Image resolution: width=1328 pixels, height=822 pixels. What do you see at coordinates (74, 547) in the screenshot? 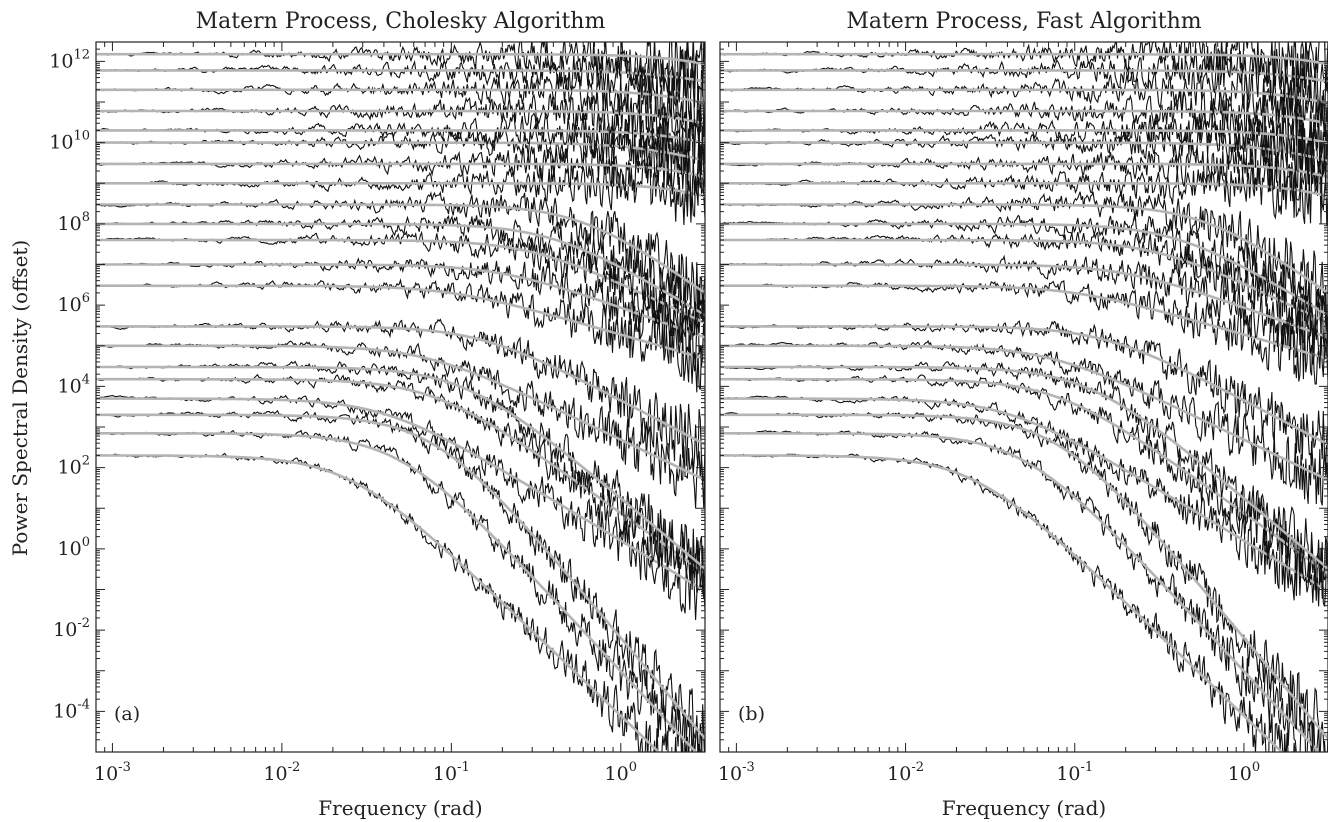
I see `y-tick-label: 10⁰` at bounding box center [74, 547].